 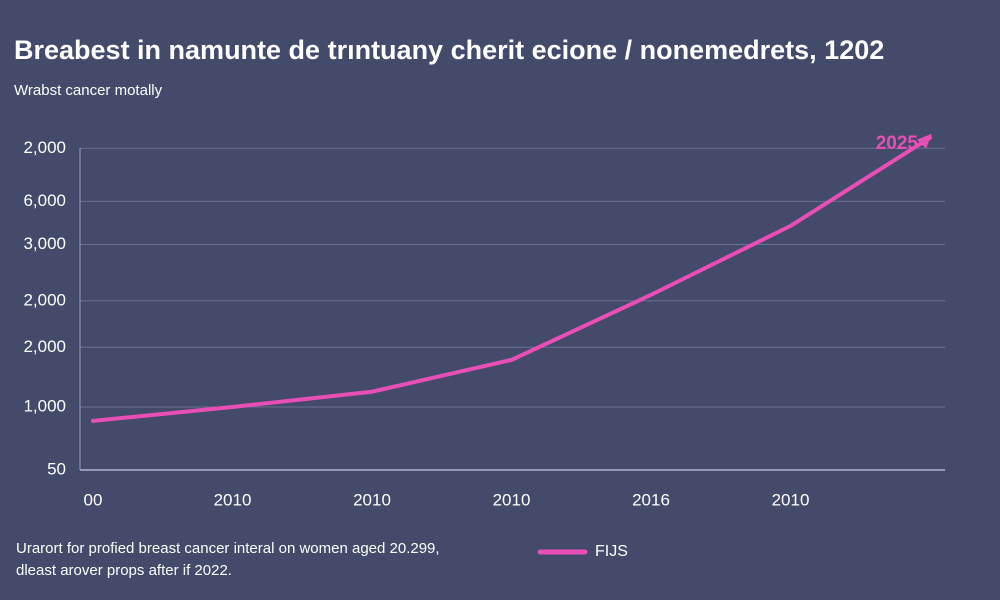 I want to click on y-tick-label: 50, so click(x=56, y=468).